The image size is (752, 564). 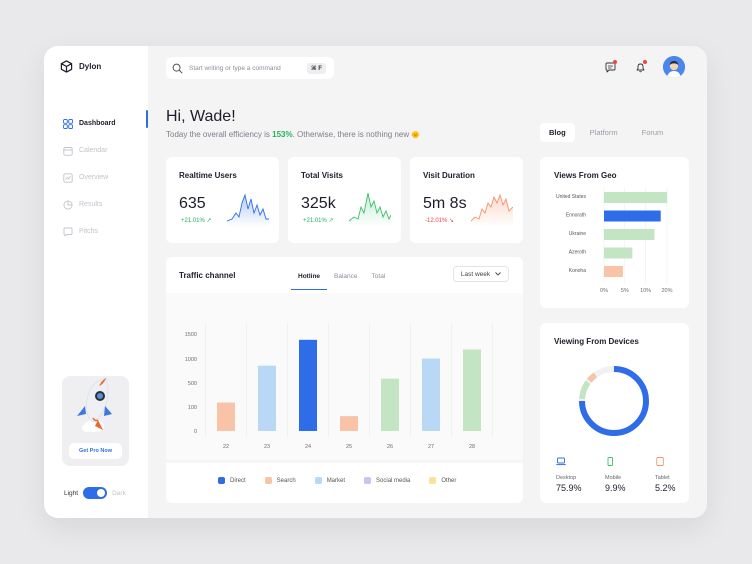 I want to click on theme-toggle, so click(x=95, y=493).